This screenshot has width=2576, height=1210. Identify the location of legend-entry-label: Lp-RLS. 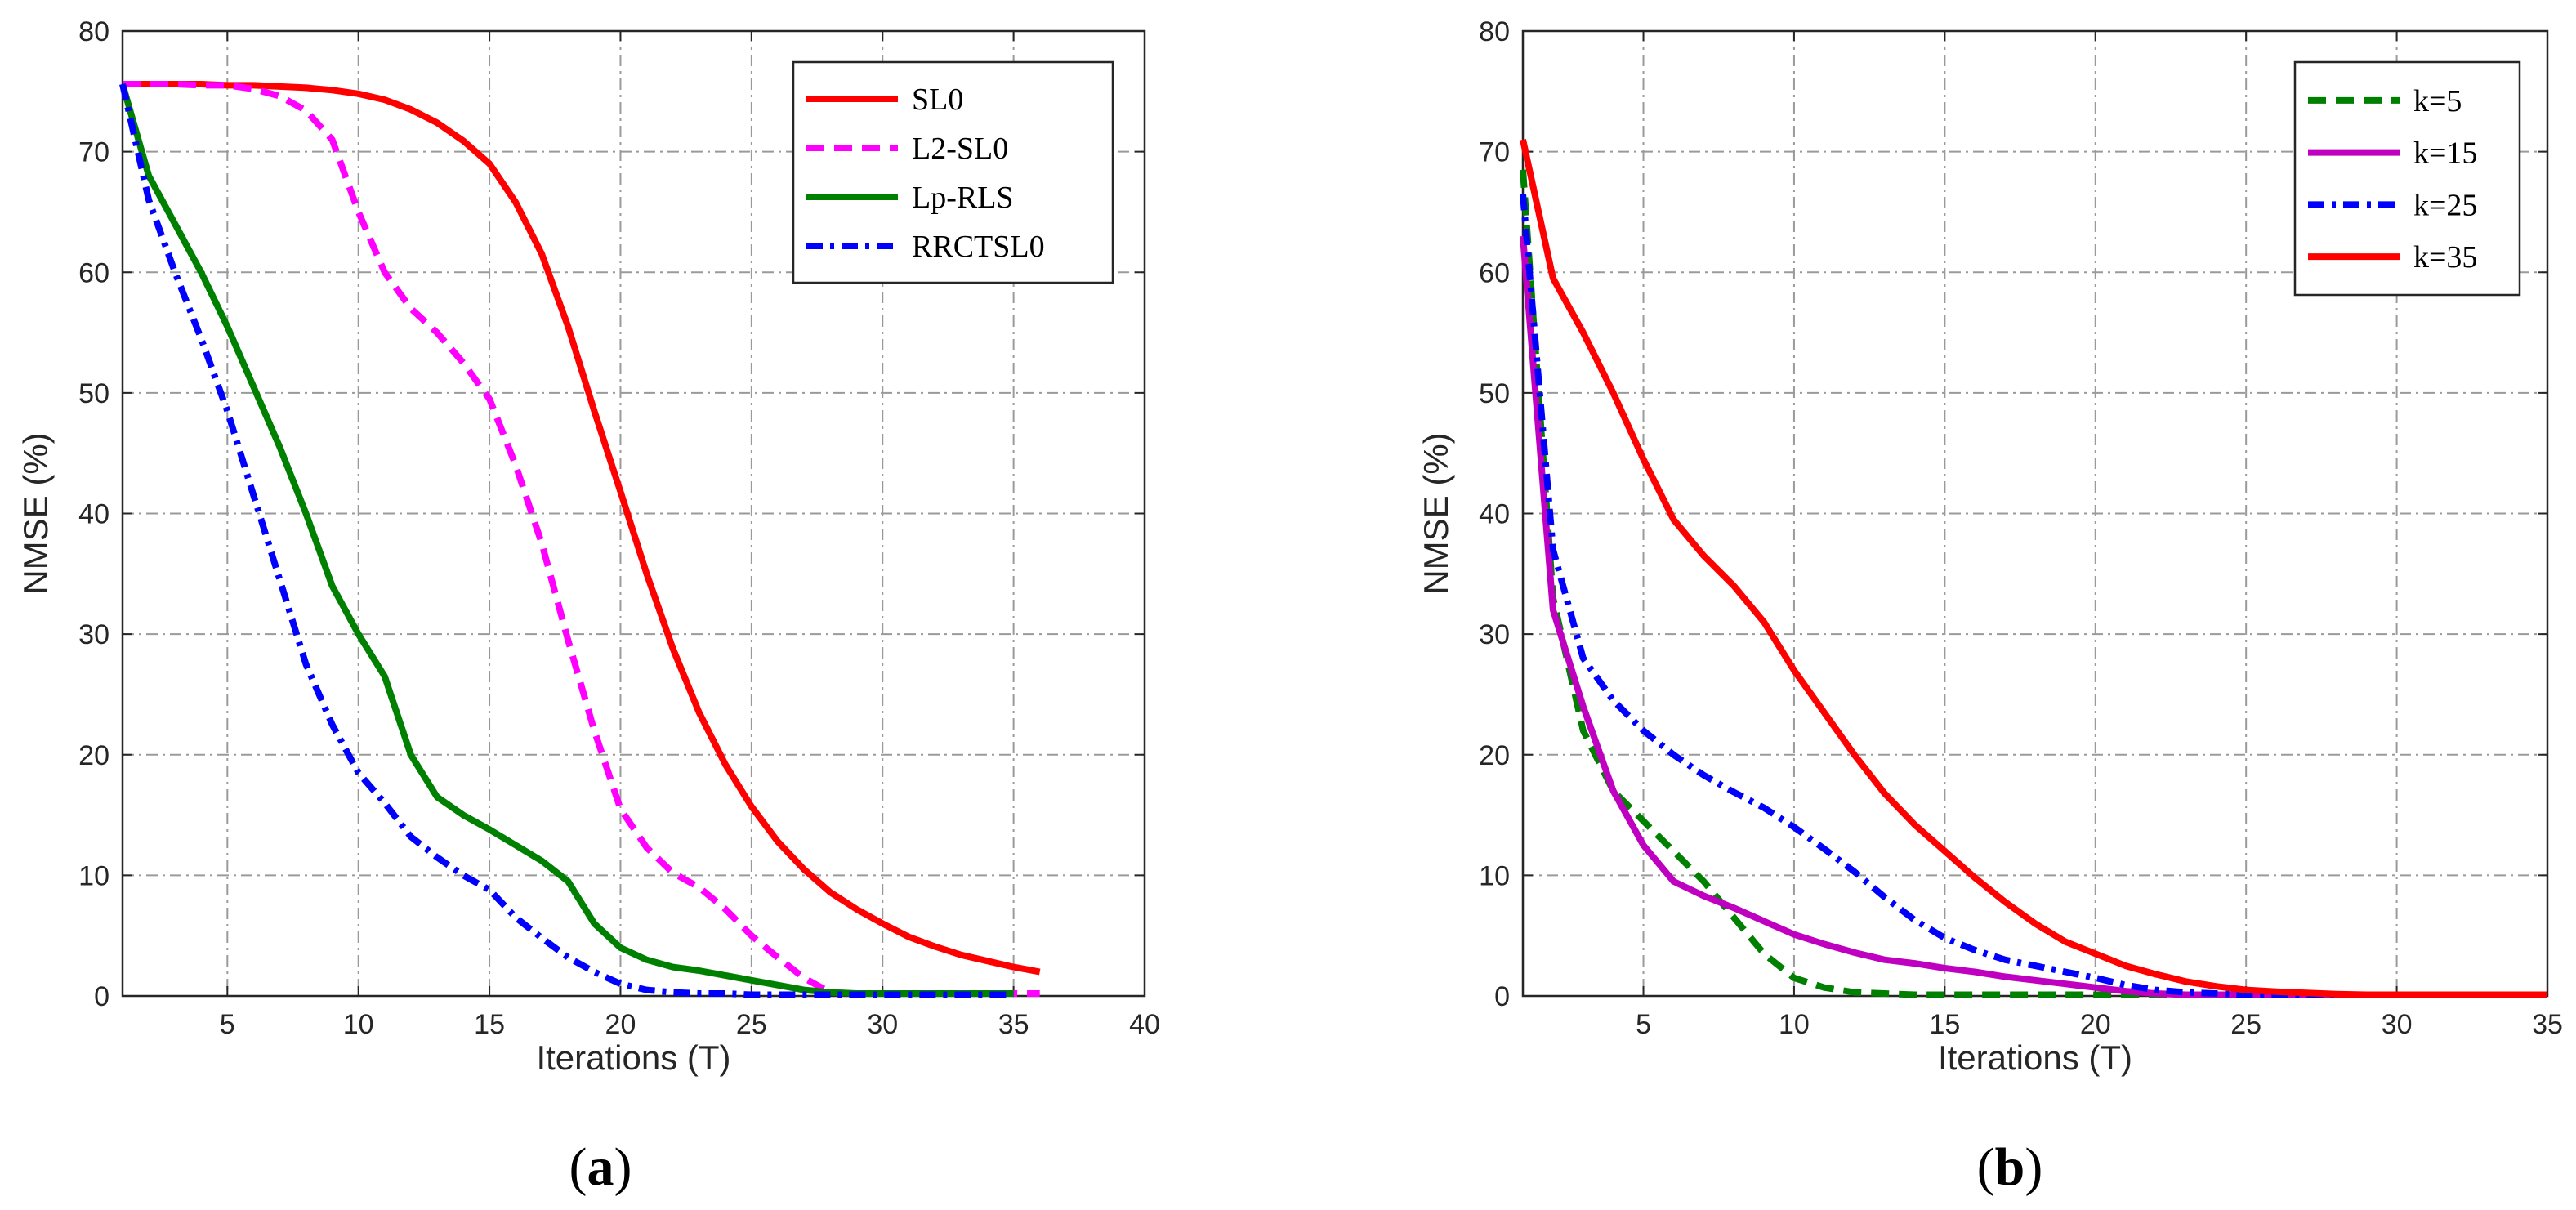
(963, 198).